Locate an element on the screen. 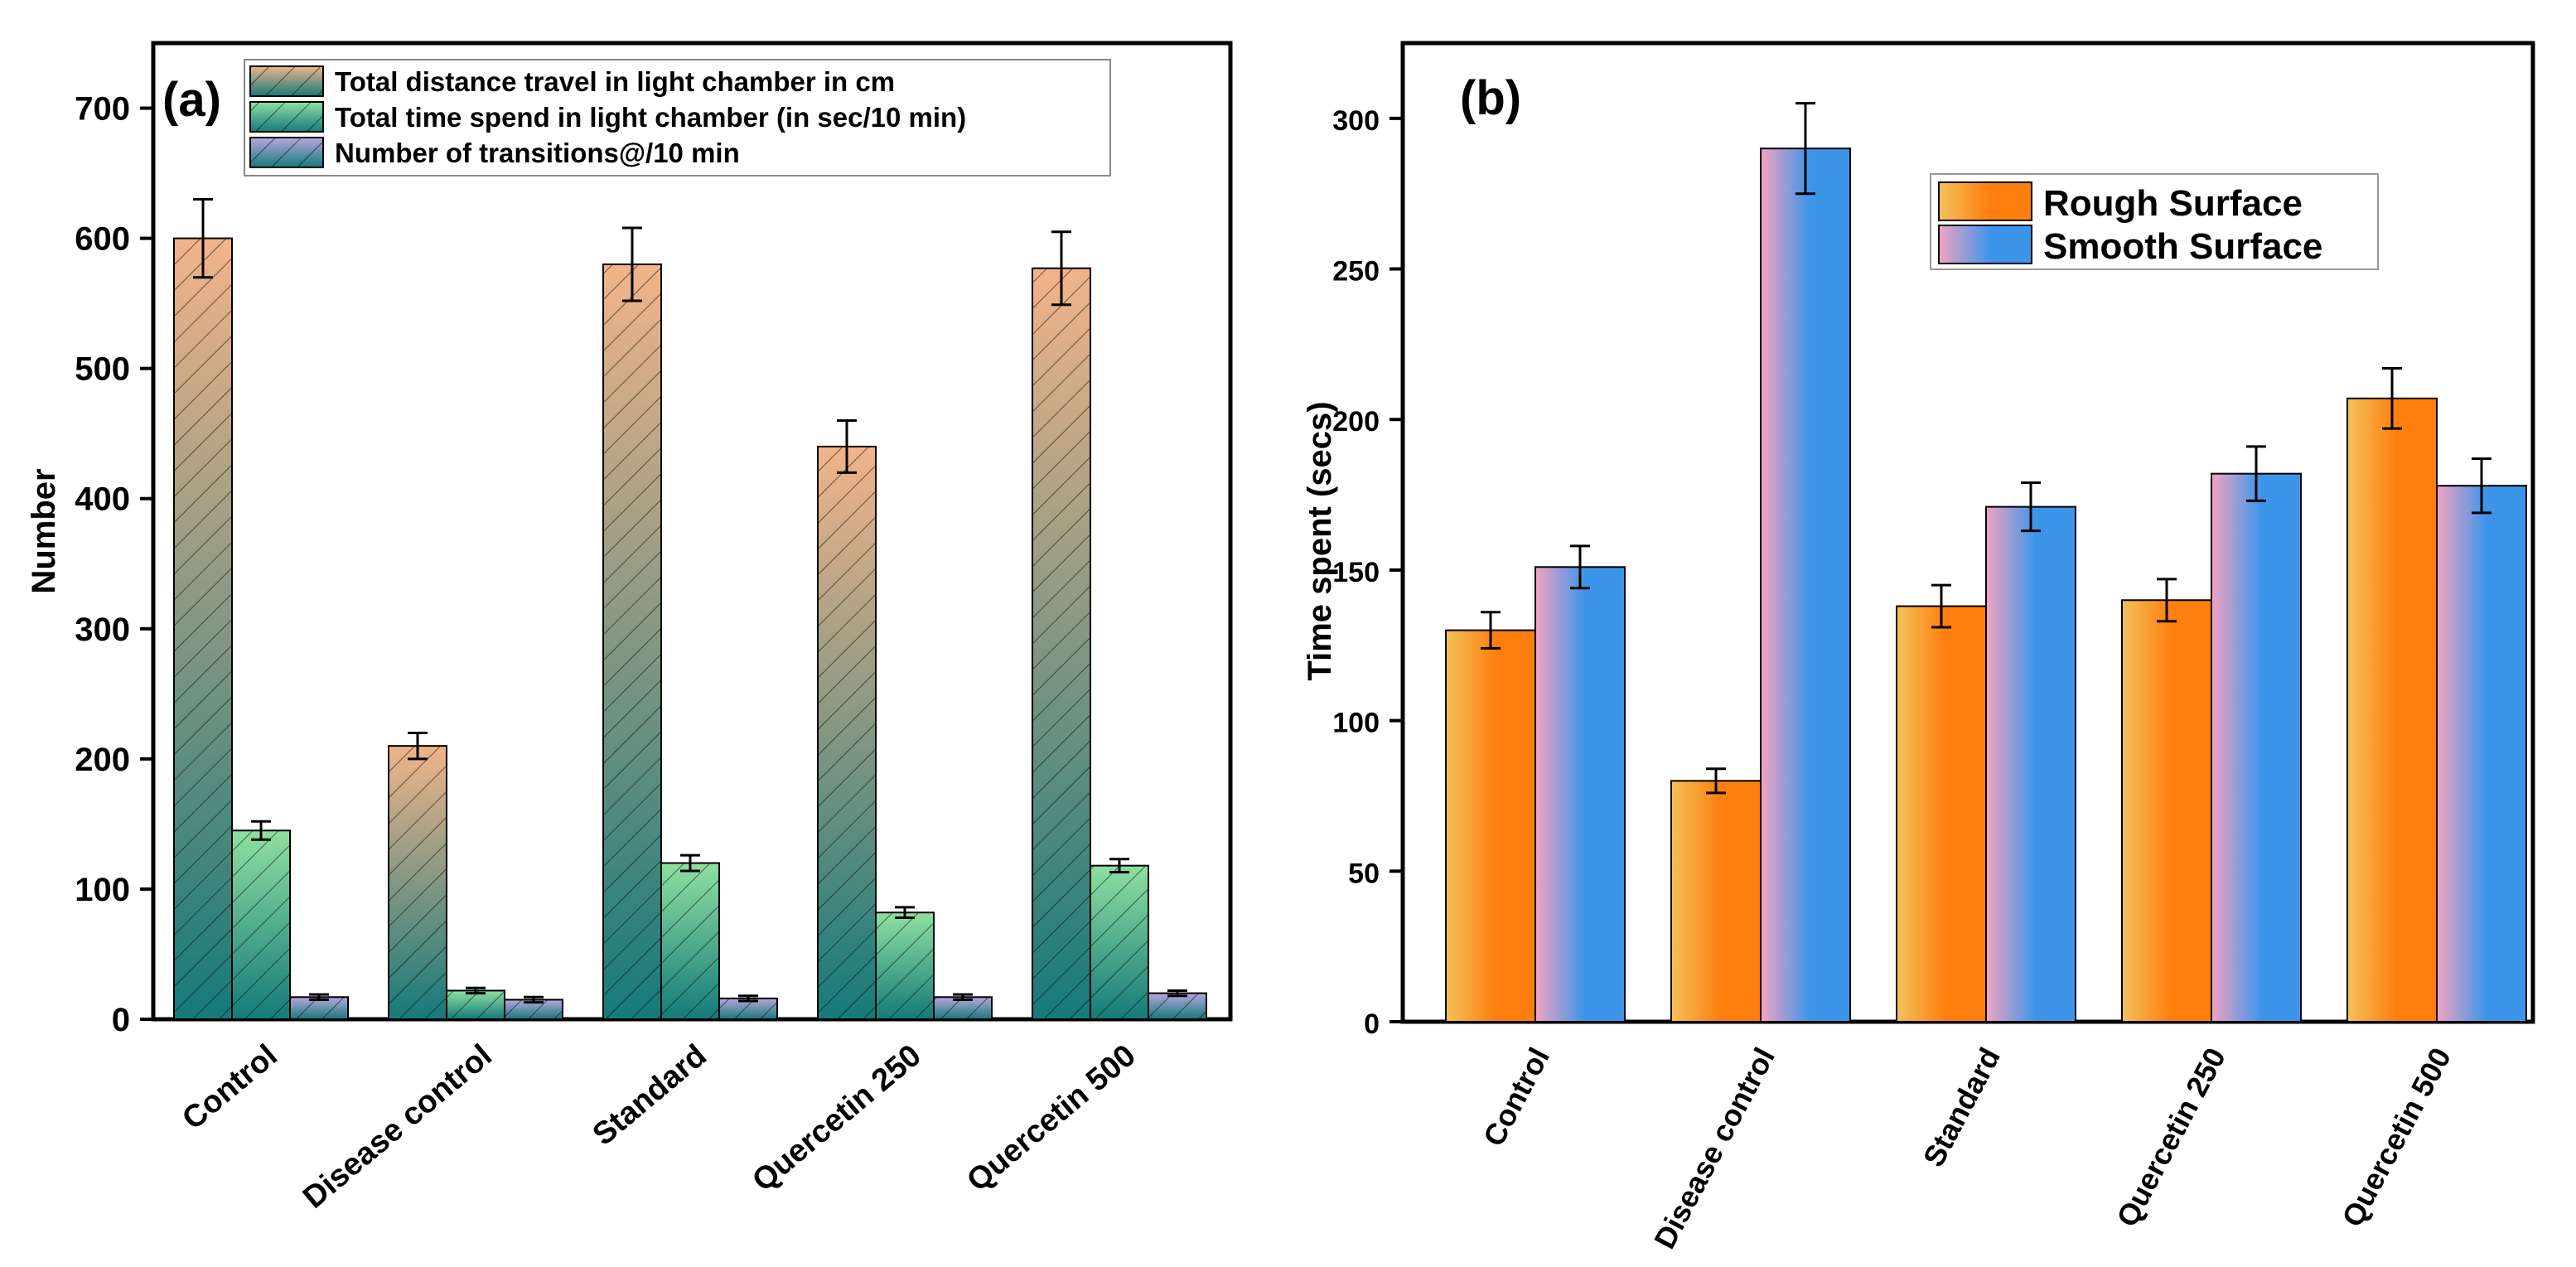 The image size is (2576, 1267). legend-swatch-smooth-surface is located at coordinates (1985, 244).